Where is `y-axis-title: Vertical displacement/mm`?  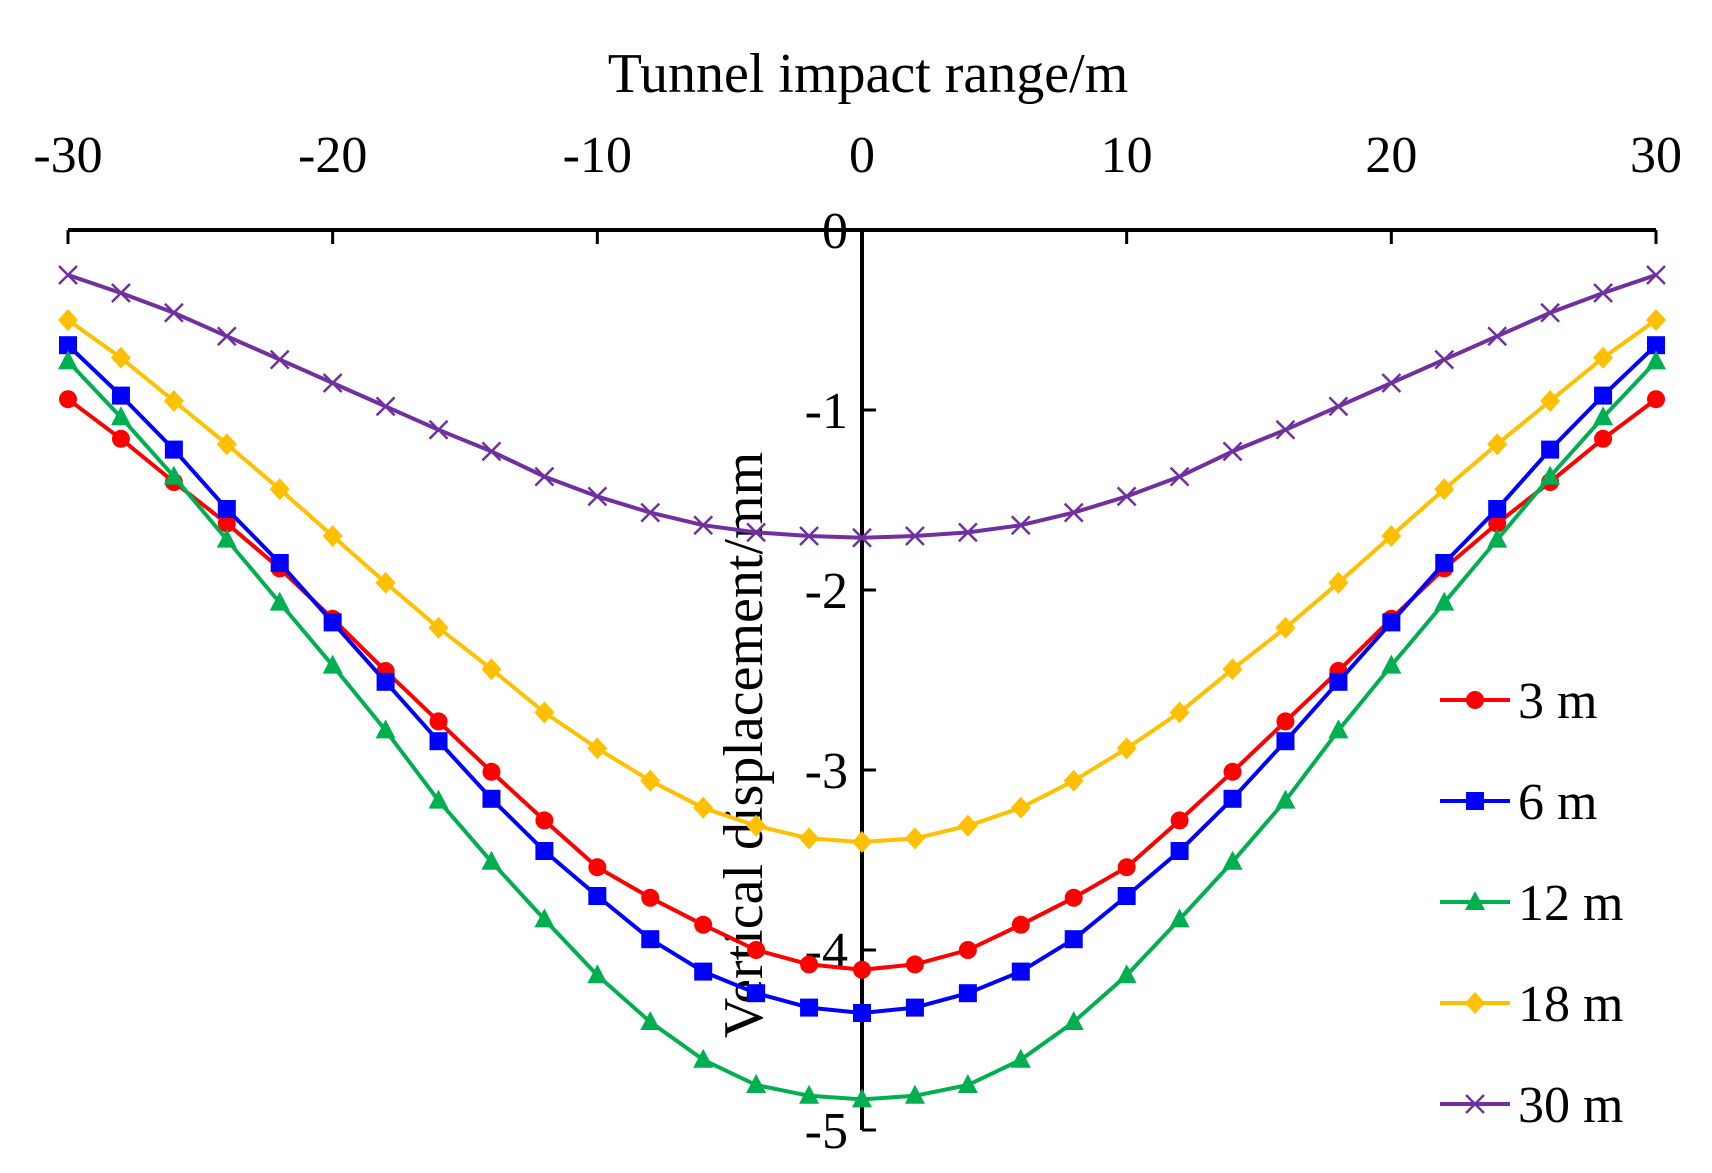
y-axis-title: Vertical displacement/mm is located at coordinates (744, 745).